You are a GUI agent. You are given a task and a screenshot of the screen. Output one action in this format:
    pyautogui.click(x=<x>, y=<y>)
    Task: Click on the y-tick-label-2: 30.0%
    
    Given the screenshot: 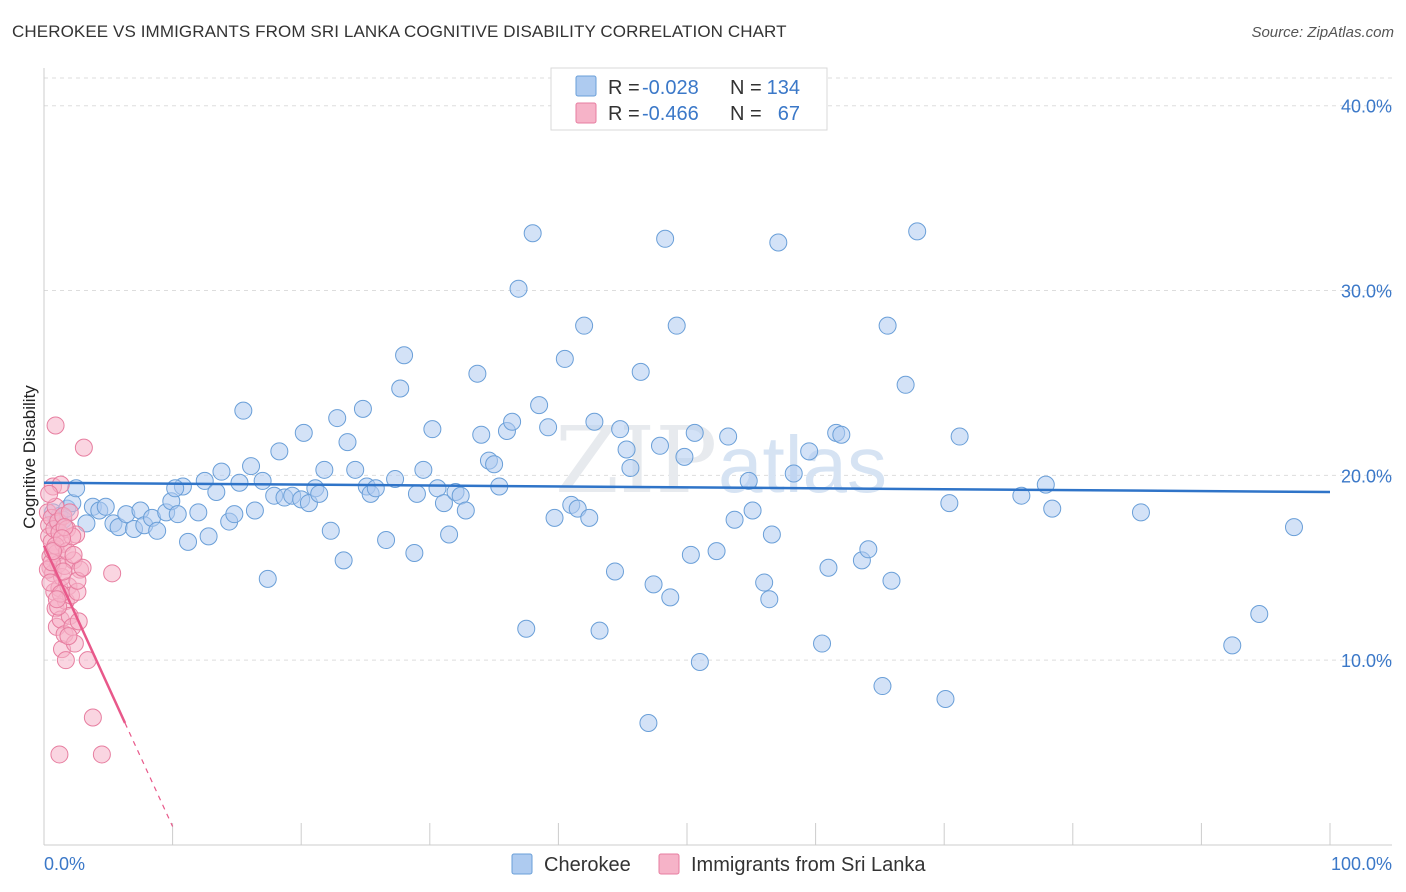 What is the action you would take?
    pyautogui.click(x=1366, y=292)
    